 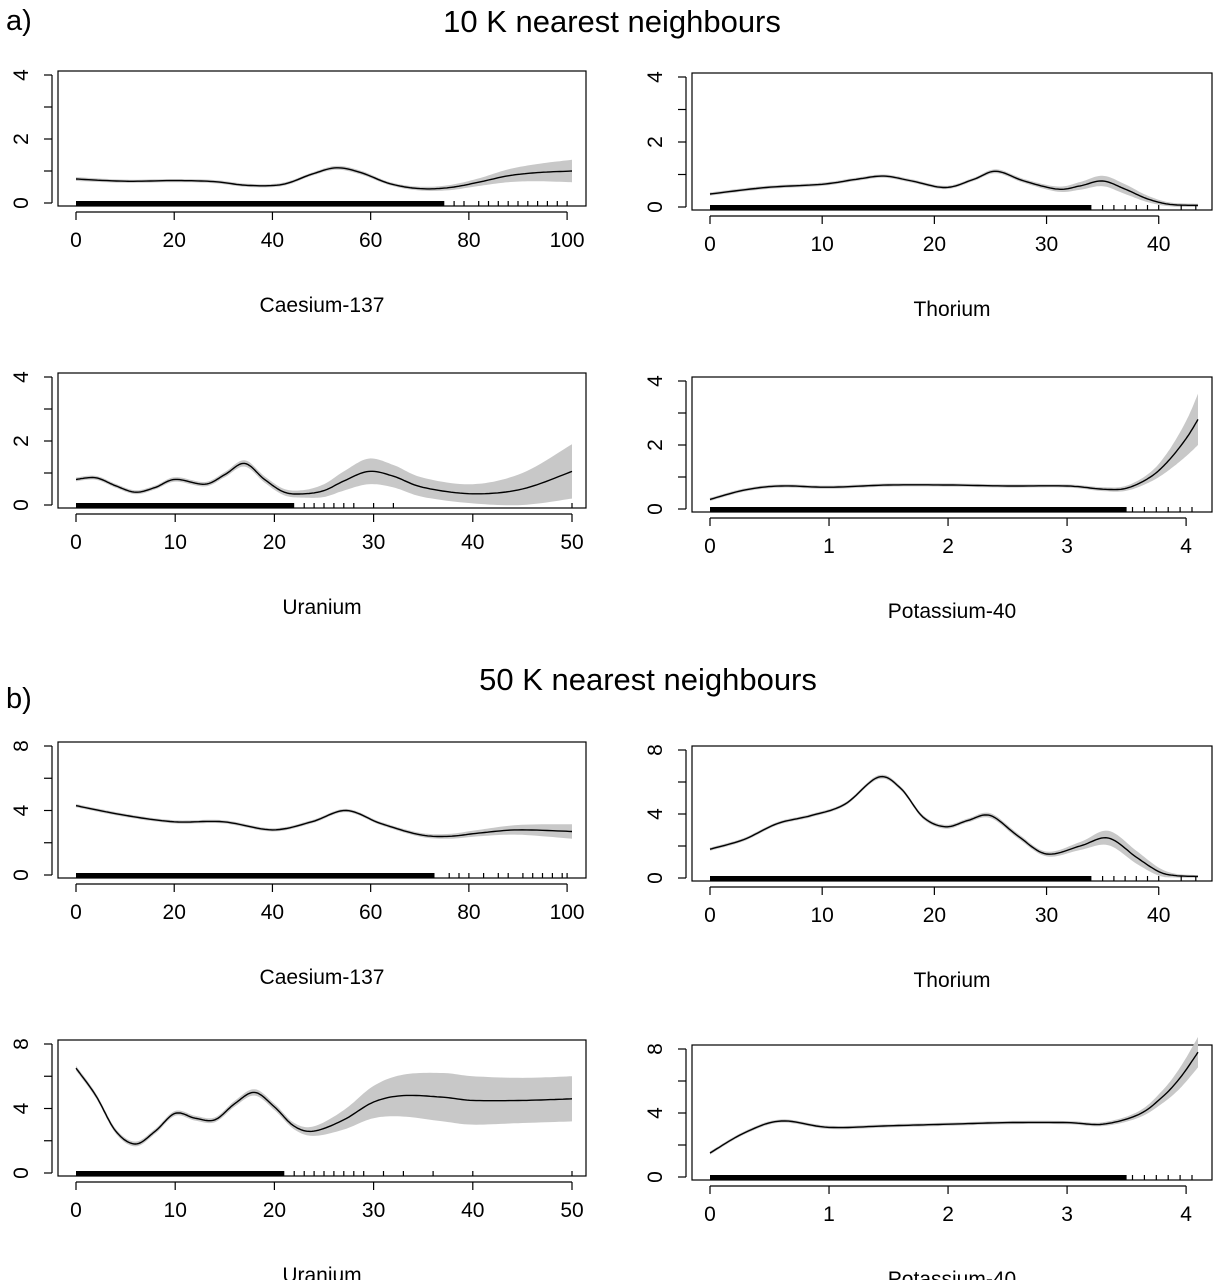 What do you see at coordinates (321, 1272) in the screenshot?
I see `x-axis-label: Uranium` at bounding box center [321, 1272].